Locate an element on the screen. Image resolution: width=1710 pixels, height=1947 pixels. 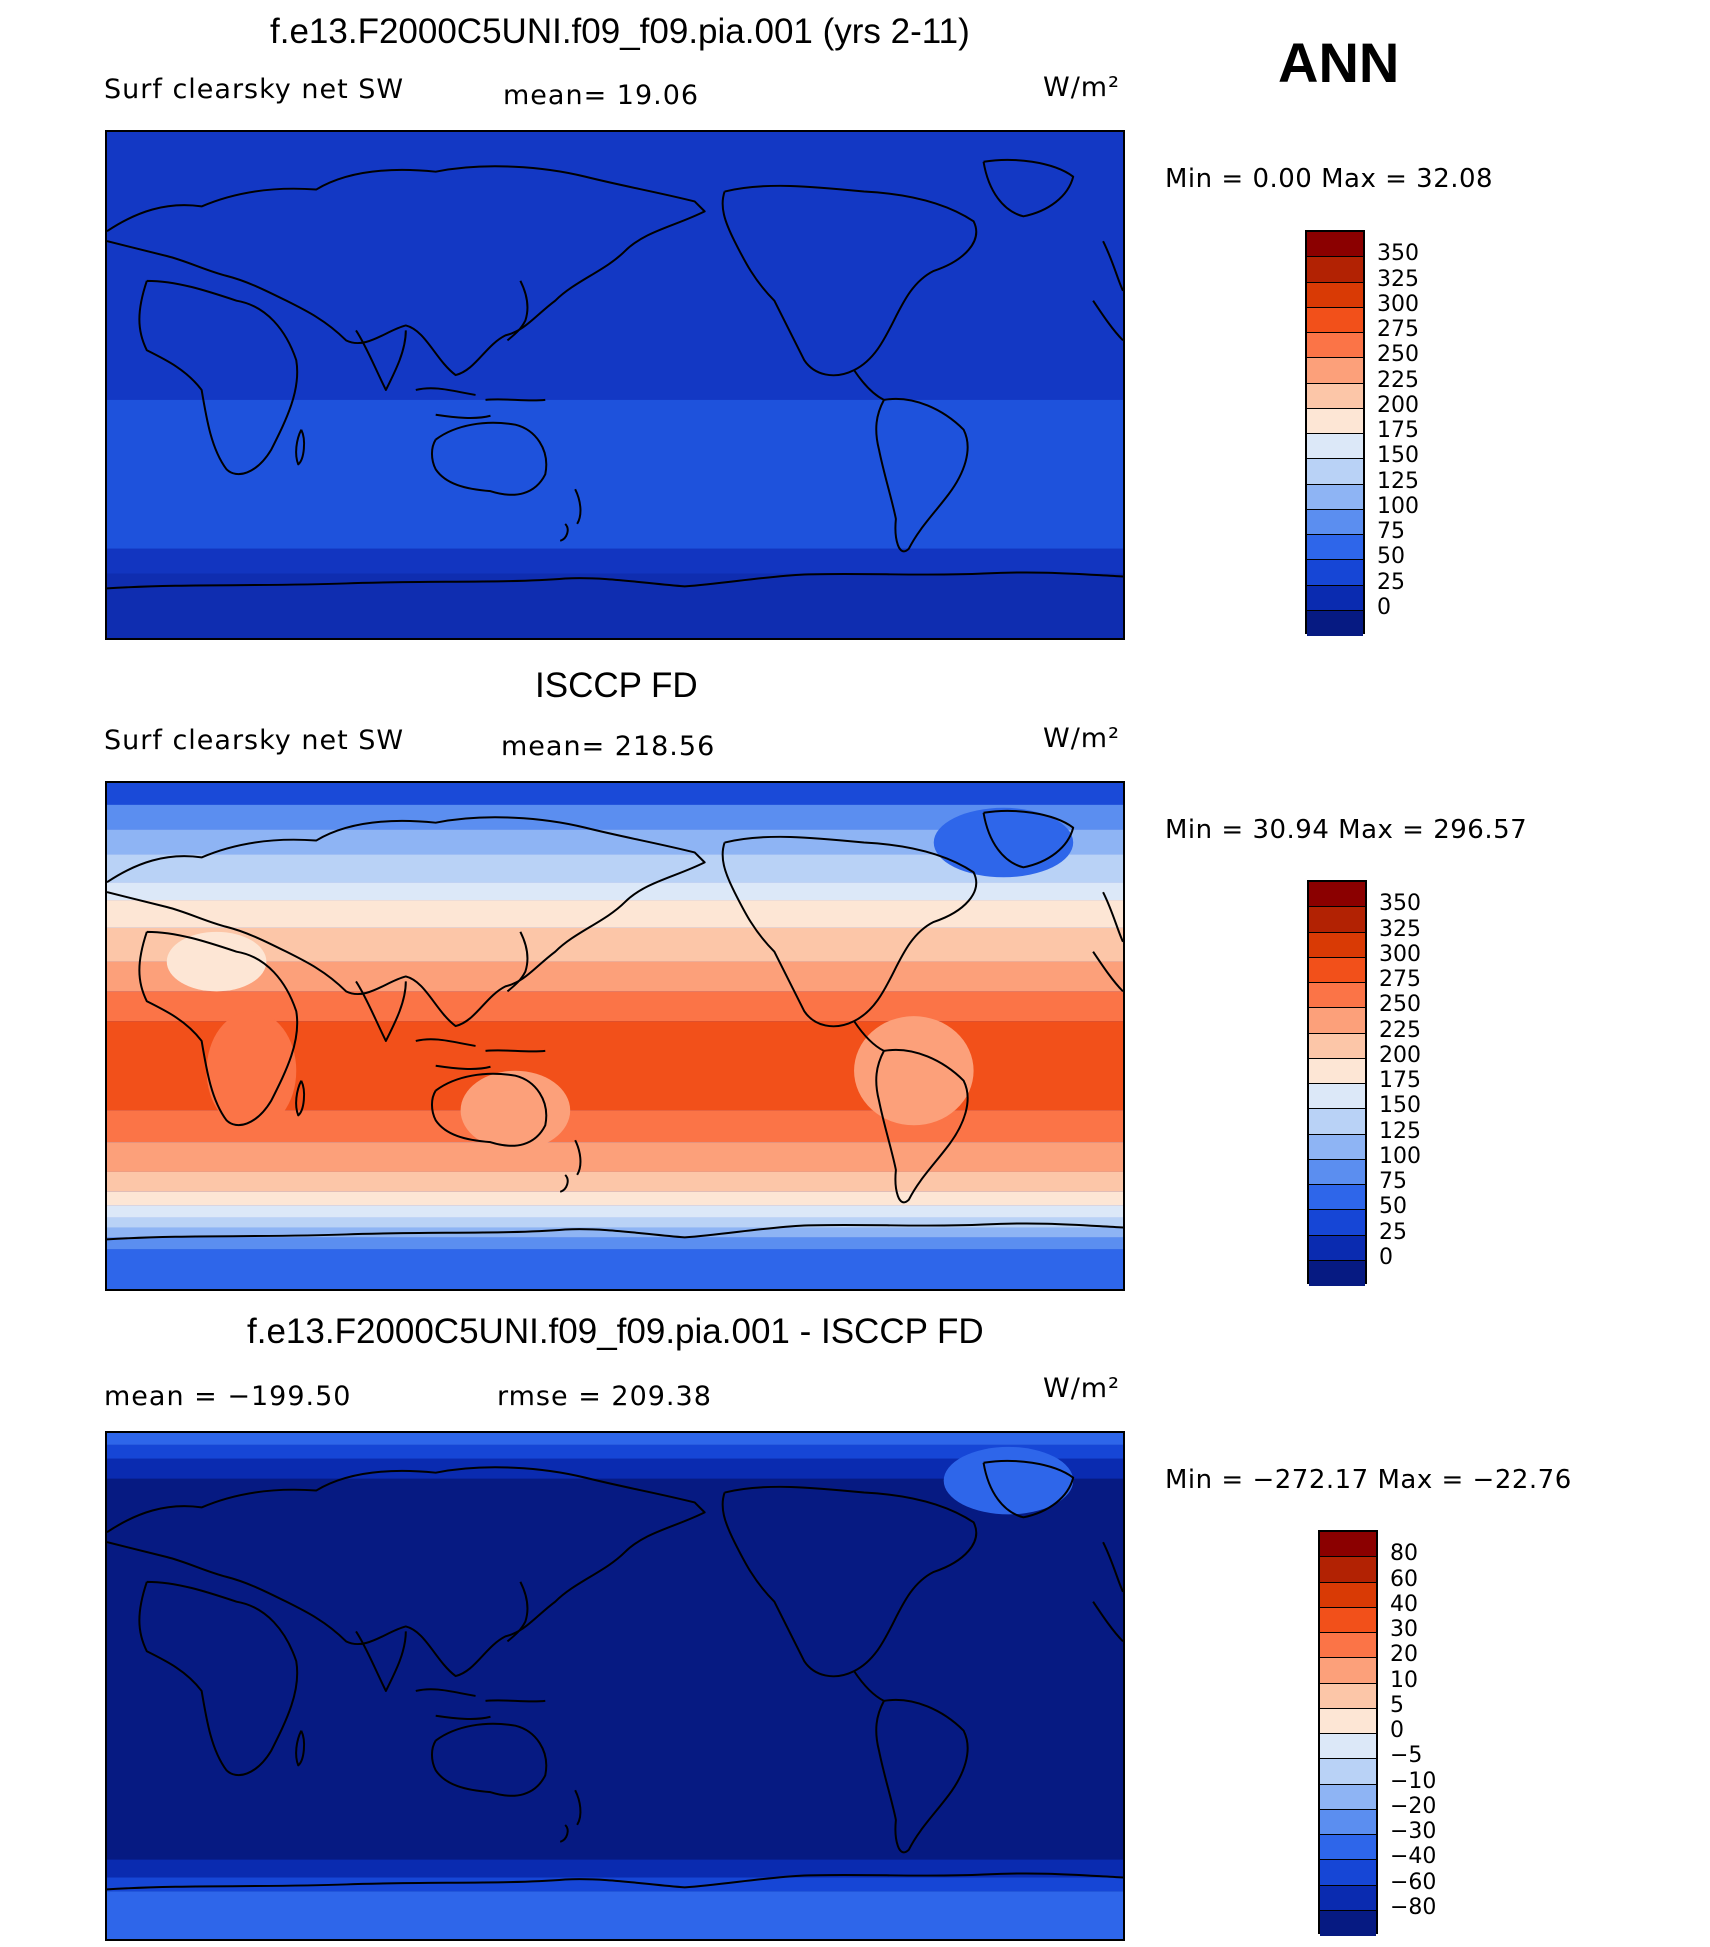
season-label: ANN is located at coordinates (1339, 62).